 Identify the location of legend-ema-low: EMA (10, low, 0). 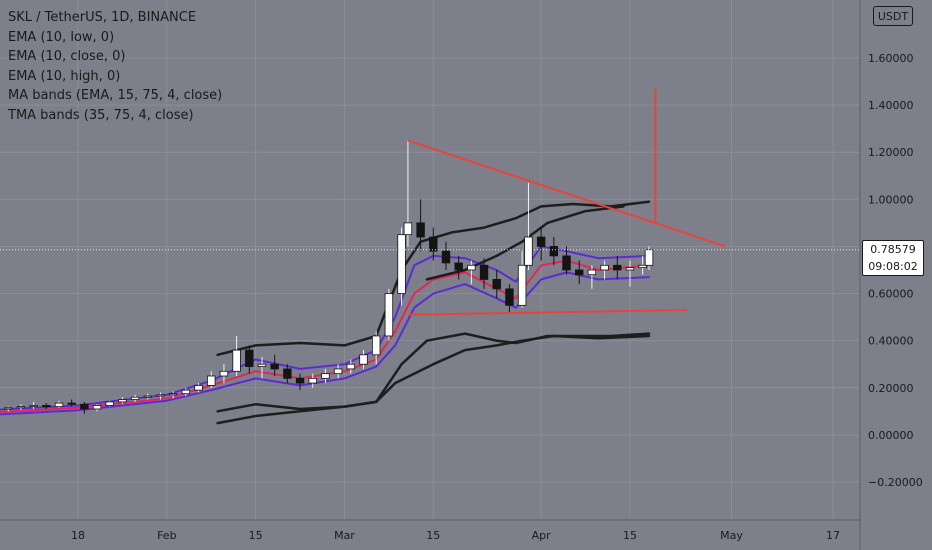
(61, 37).